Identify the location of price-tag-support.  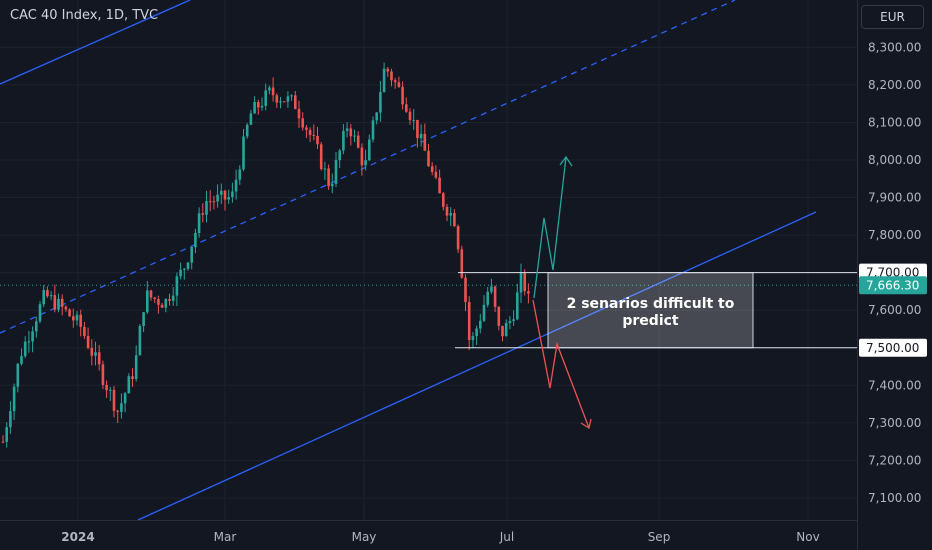
(893, 347).